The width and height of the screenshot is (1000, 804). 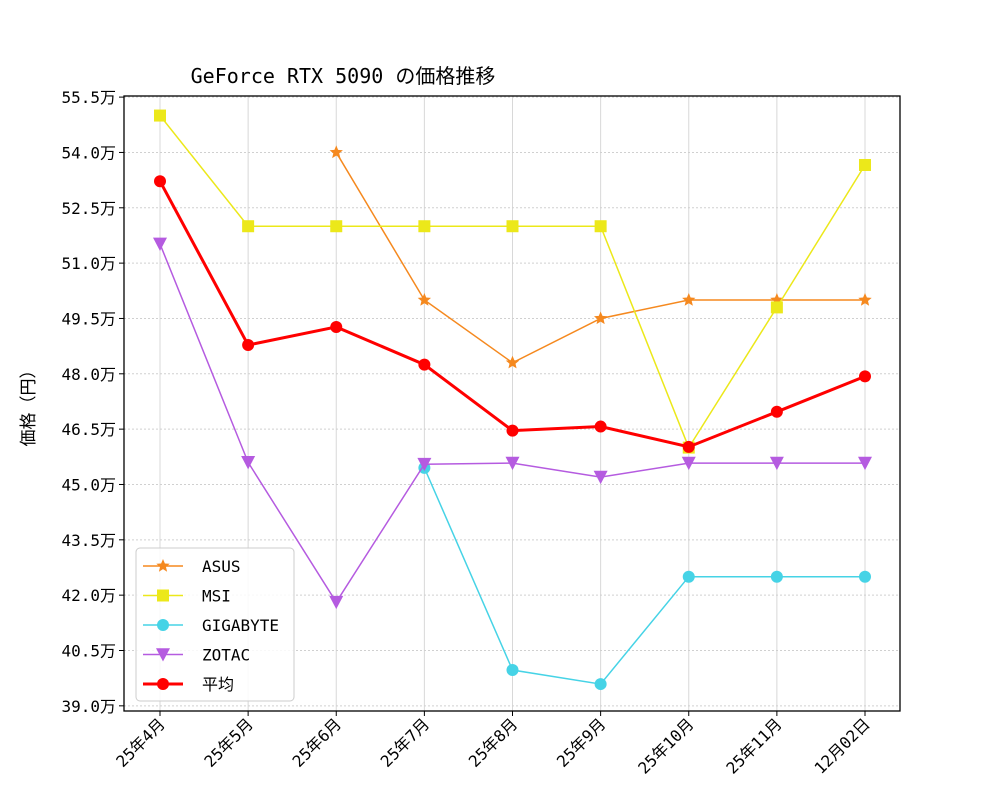 I want to click on y-tick-label: 55.5万, so click(x=88, y=97).